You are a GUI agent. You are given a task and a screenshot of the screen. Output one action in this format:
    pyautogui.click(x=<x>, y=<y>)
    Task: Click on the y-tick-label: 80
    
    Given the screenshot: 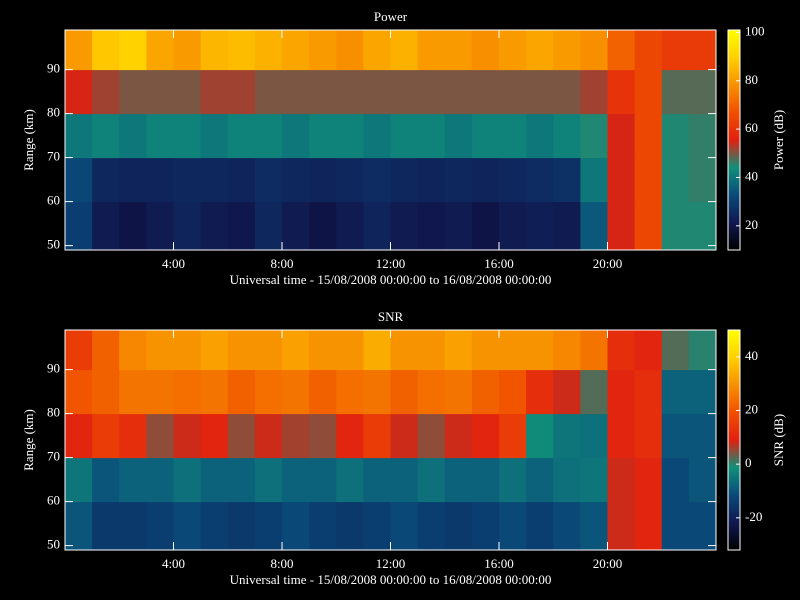 What is the action you would take?
    pyautogui.click(x=53, y=112)
    